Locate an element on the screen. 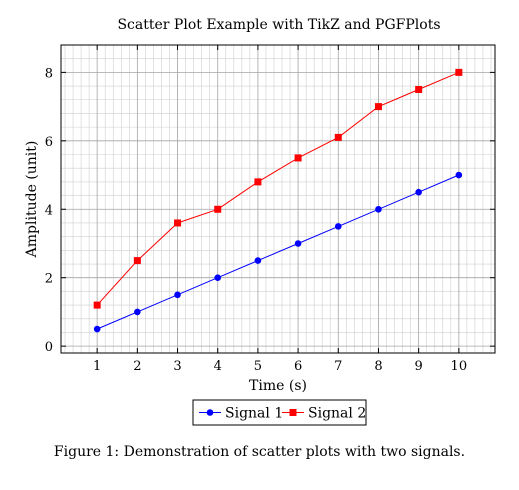 Image resolution: width=519 pixels, height=490 pixels. y-tick-label: 4 is located at coordinates (49, 210).